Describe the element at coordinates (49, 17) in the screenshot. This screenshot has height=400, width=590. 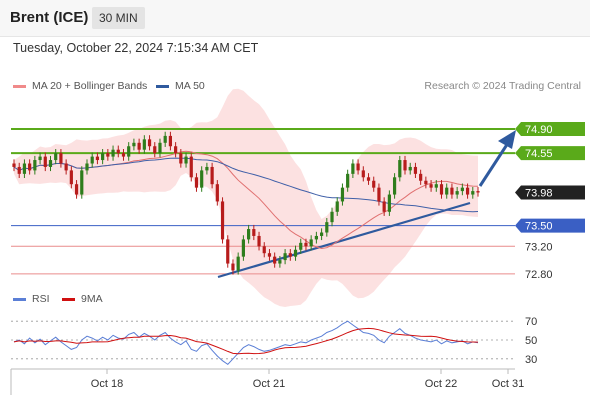
I see `instrument-title: Brent (ICE)` at that location.